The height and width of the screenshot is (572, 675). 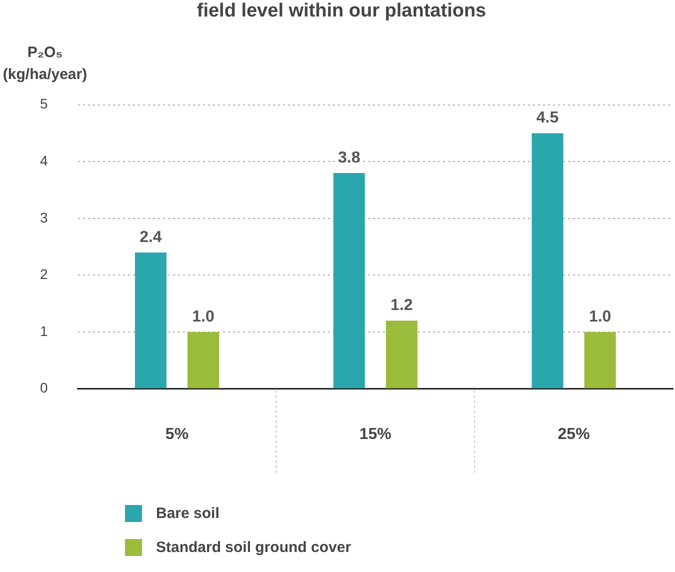 I want to click on y-tick-label: 3, so click(x=44, y=217).